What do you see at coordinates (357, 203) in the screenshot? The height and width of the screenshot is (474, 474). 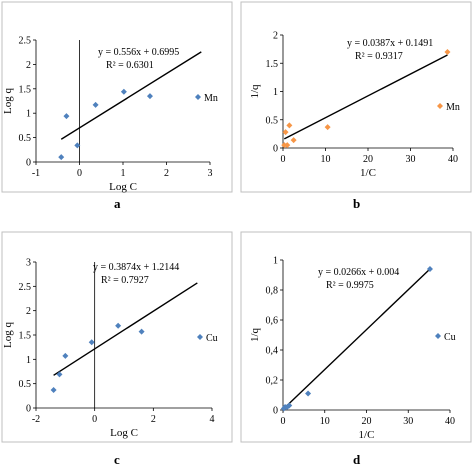 I see `panel-letter-b: b` at bounding box center [357, 203].